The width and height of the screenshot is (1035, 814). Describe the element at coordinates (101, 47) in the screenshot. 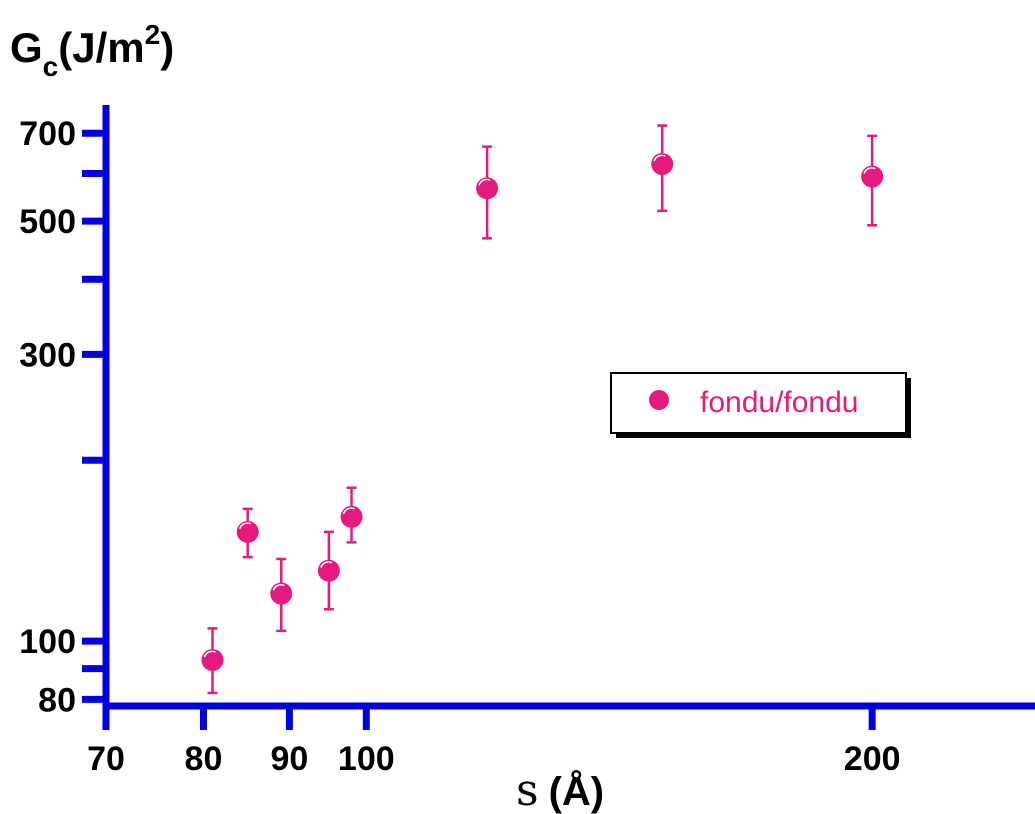

I see `y-axis-label-unit: (J/m` at that location.